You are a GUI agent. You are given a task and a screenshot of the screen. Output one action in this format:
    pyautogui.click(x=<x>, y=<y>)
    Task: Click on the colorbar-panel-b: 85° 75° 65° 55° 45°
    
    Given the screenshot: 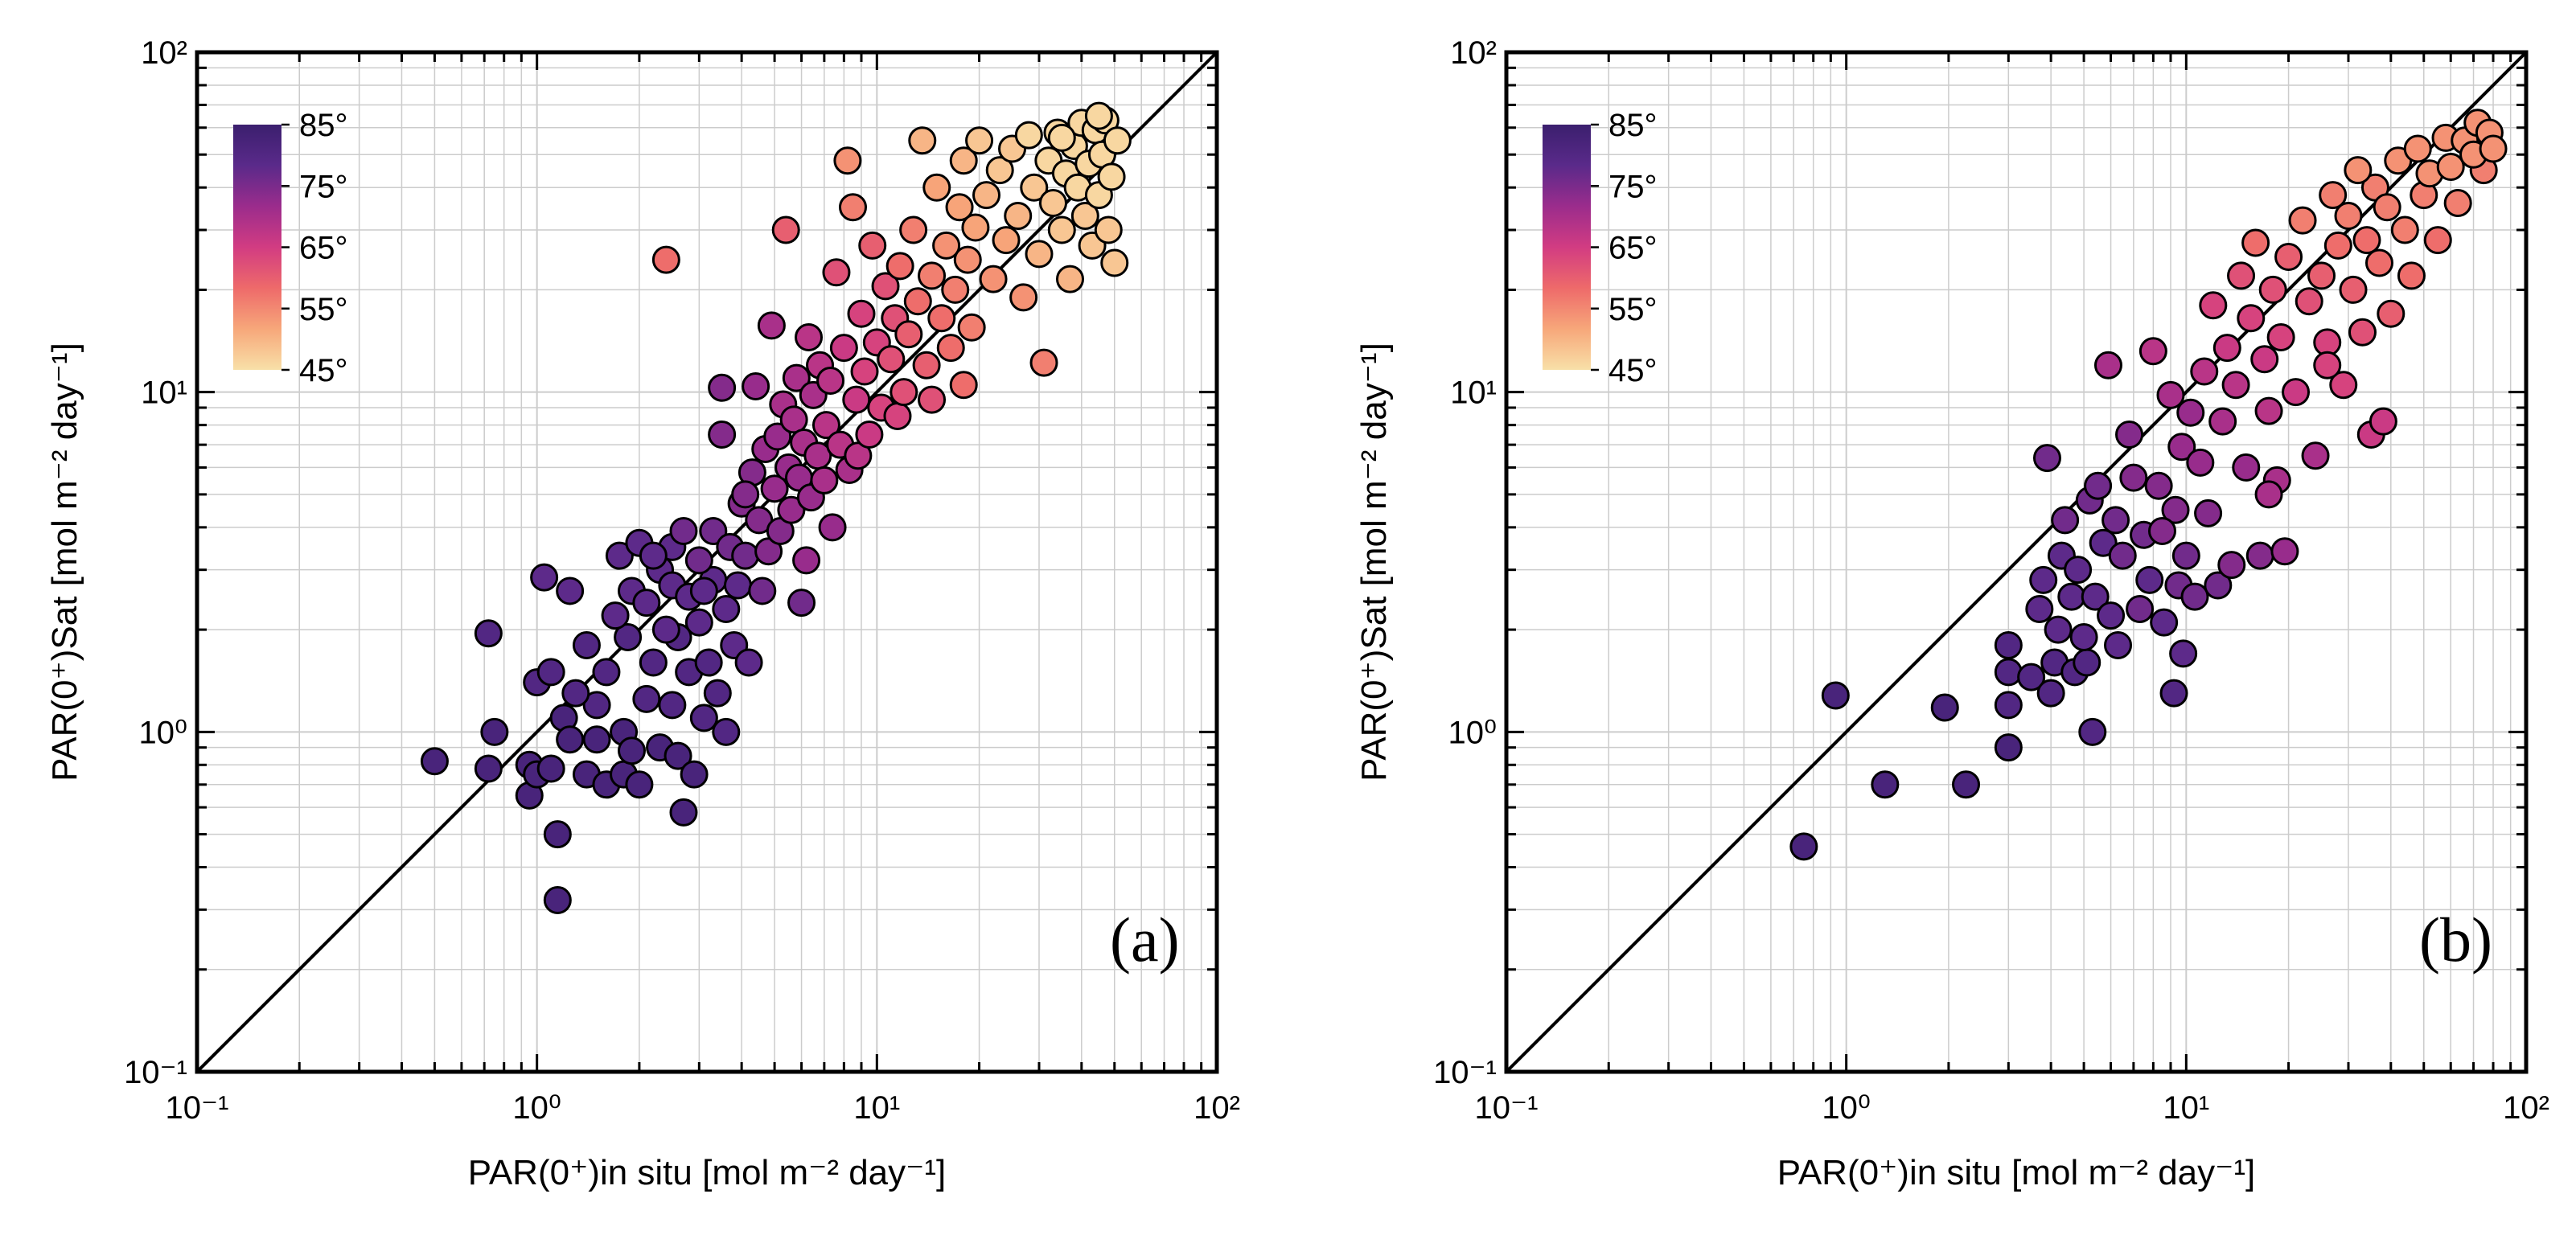 What is the action you would take?
    pyautogui.click(x=1600, y=248)
    